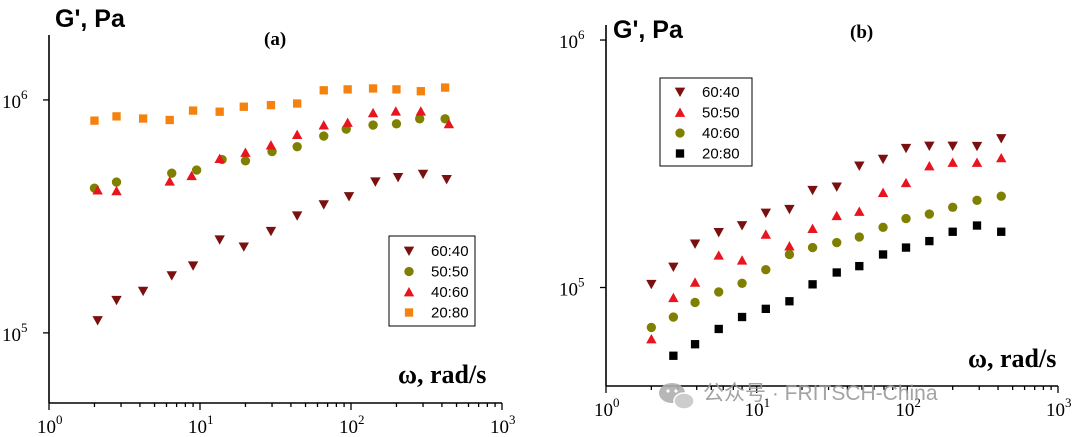 The image size is (1080, 437). Describe the element at coordinates (607, 408) in the screenshot. I see `panel-b-x-tick-label: 10⁰` at that location.